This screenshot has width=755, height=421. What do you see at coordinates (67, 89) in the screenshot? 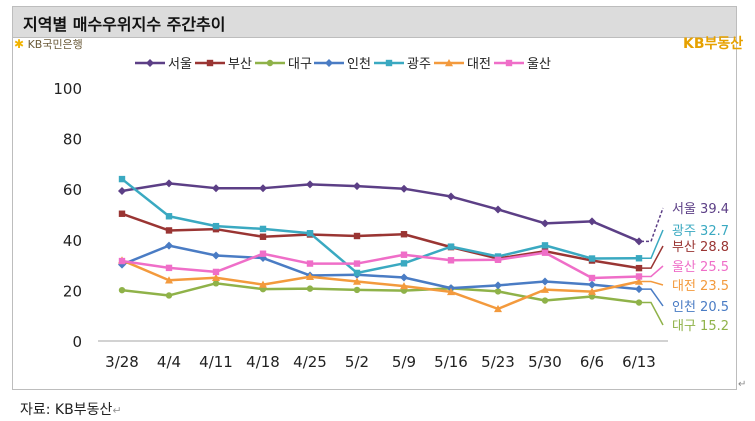
I see `y-tick-label: 100` at bounding box center [67, 89].